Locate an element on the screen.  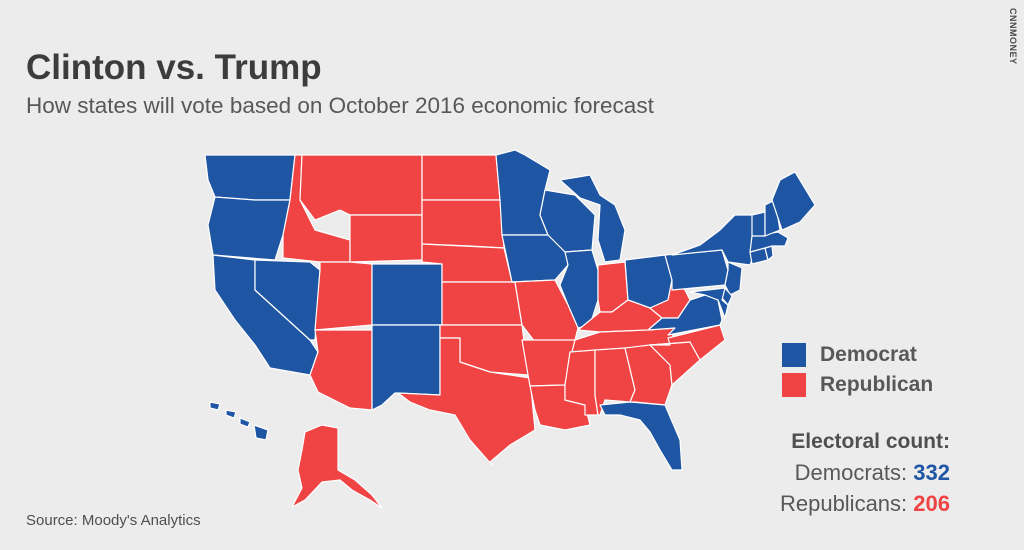
state-mn is located at coordinates (523, 192).